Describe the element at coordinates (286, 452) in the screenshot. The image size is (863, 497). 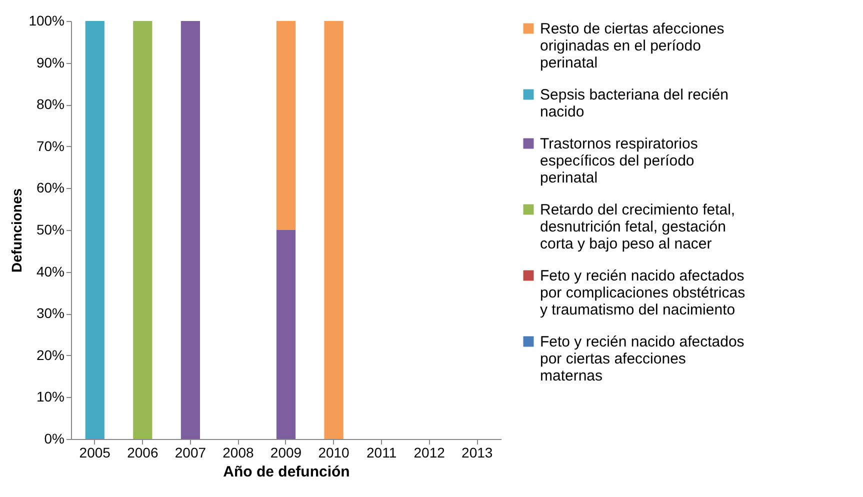
I see `x-tick-label: 2009` at that location.